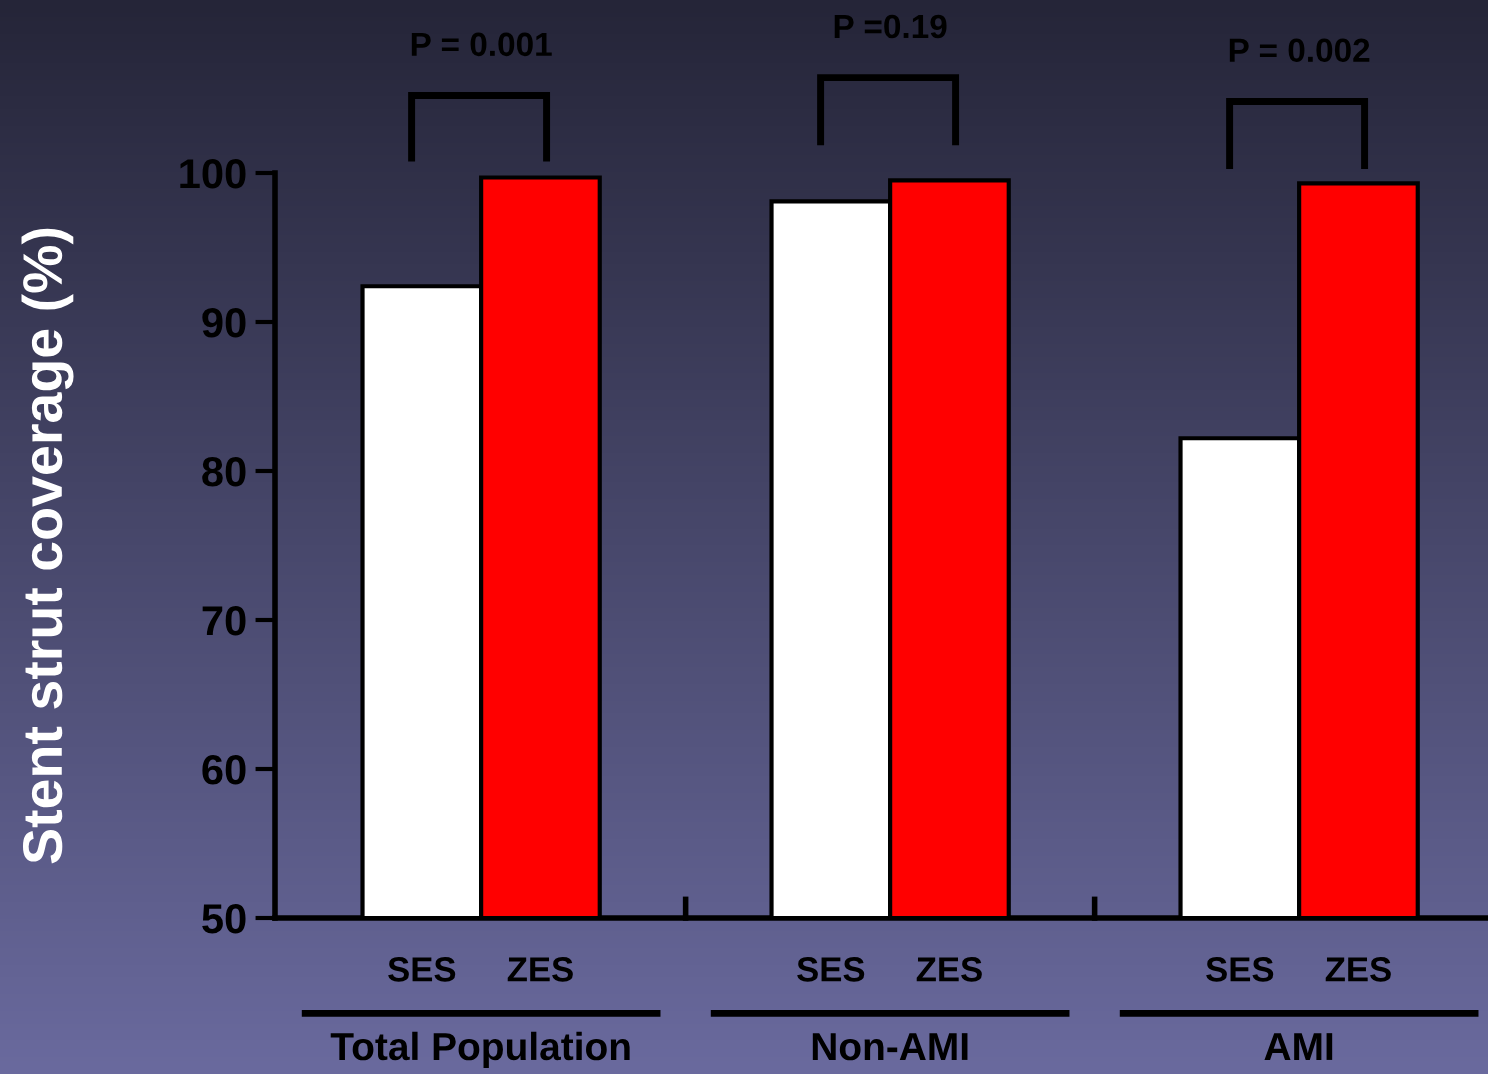  Describe the element at coordinates (422, 969) in the screenshot. I see `series-label: SES` at that location.